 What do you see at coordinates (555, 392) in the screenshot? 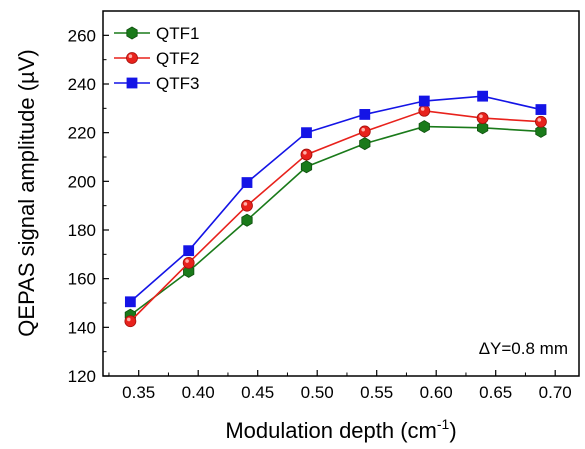
I see `x-tick-label: 0.70` at bounding box center [555, 392].